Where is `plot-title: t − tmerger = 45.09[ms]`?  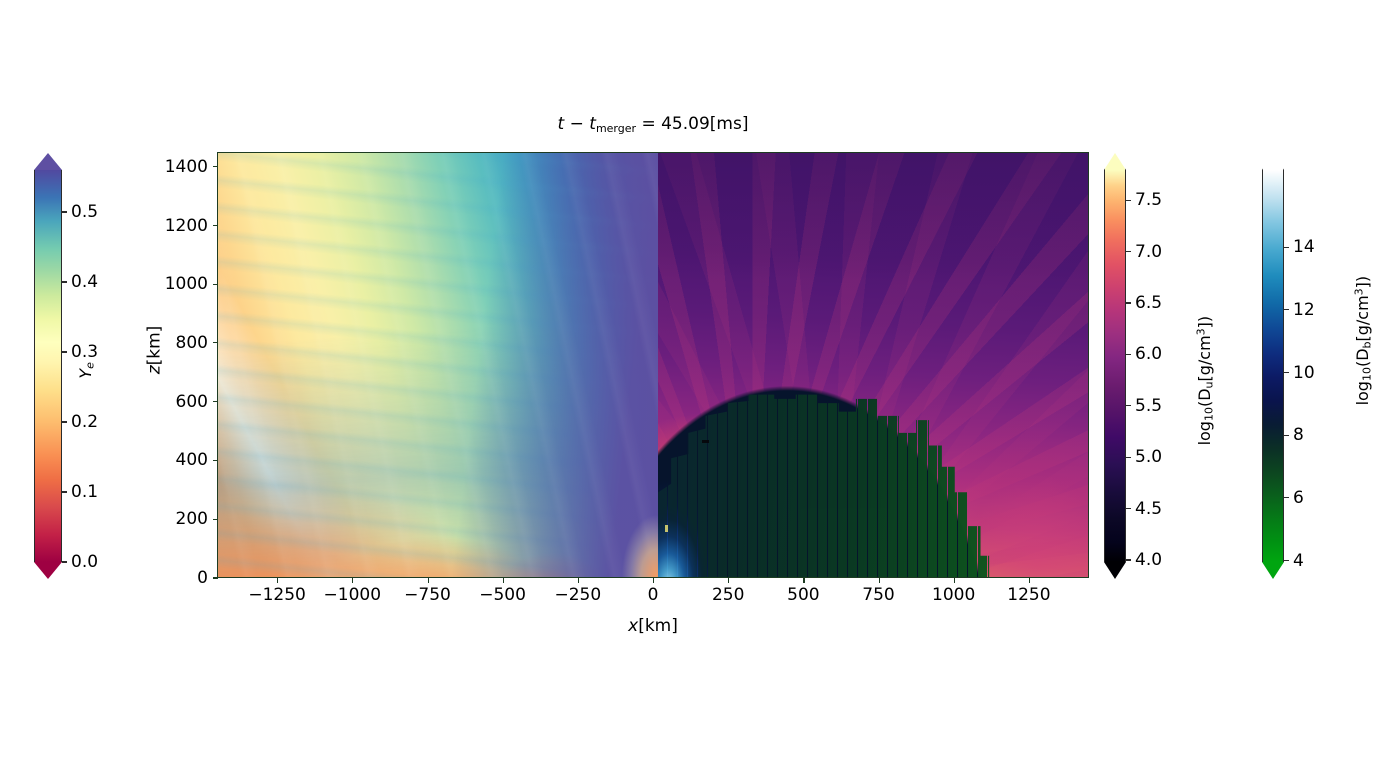
plot-title: t − tmerger = 45.09[ms] is located at coordinates (653, 124).